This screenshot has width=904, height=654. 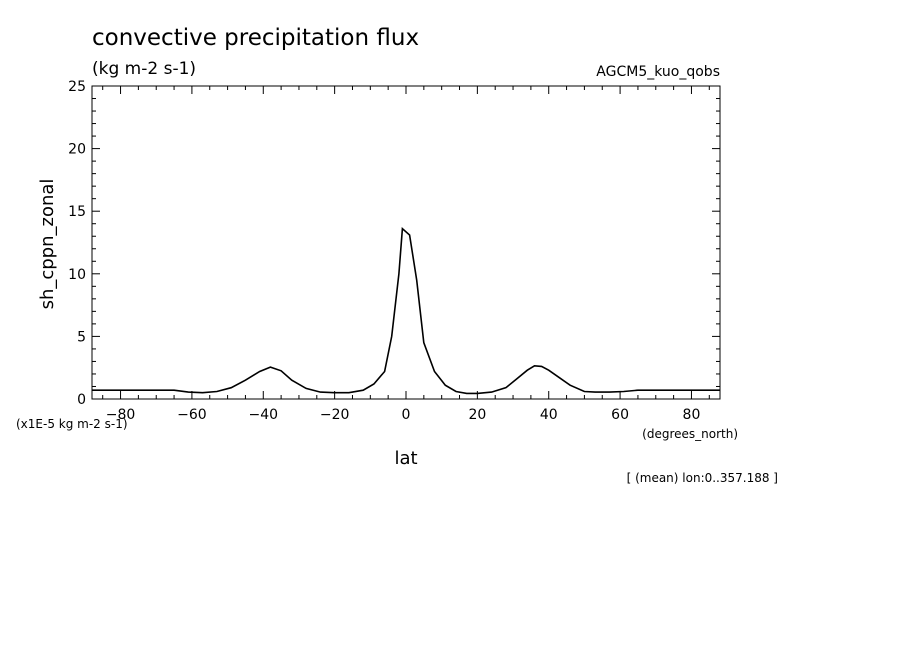 What do you see at coordinates (192, 415) in the screenshot?
I see `x-tick-label: −60` at bounding box center [192, 415].